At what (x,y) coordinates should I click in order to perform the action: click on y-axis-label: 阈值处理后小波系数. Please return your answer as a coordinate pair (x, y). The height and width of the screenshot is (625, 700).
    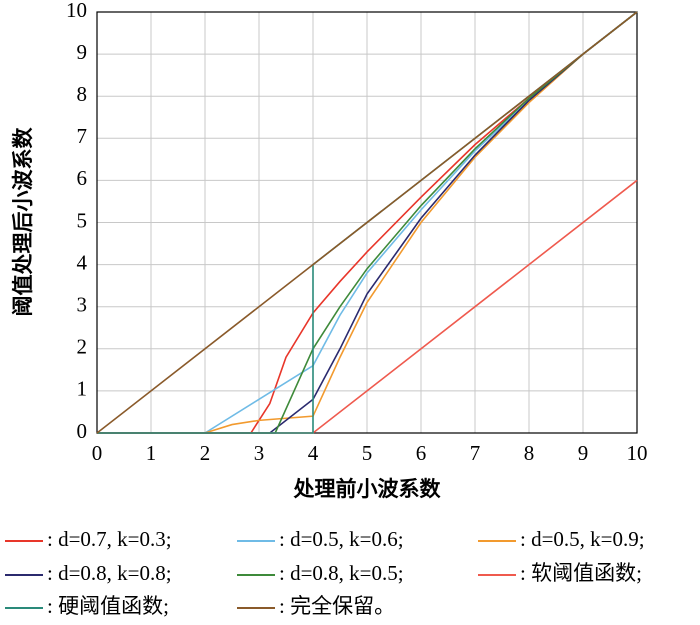
    Looking at the image, I should click on (23, 222).